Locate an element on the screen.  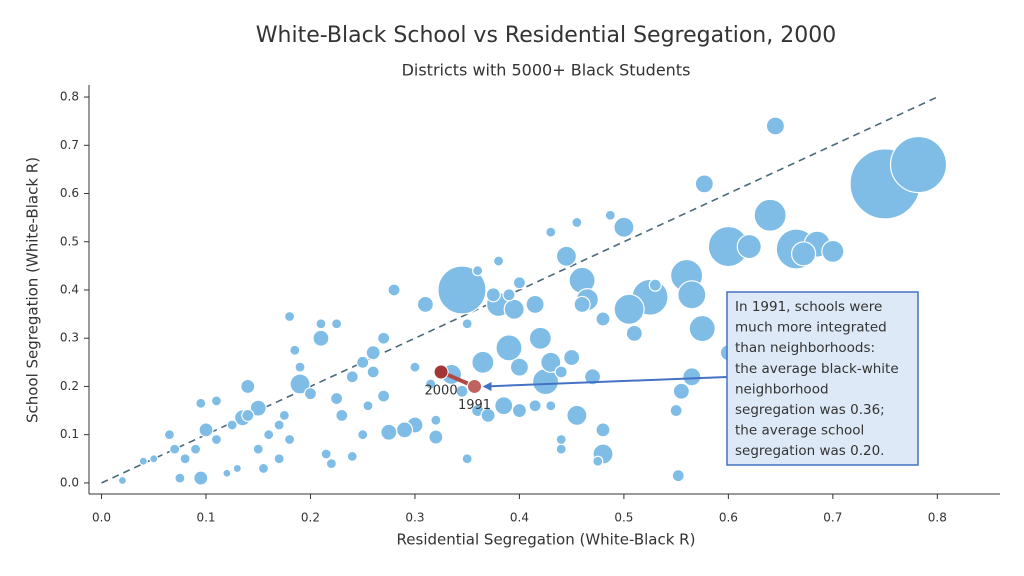
y-tick-label: 0.7 is located at coordinates (69, 145).